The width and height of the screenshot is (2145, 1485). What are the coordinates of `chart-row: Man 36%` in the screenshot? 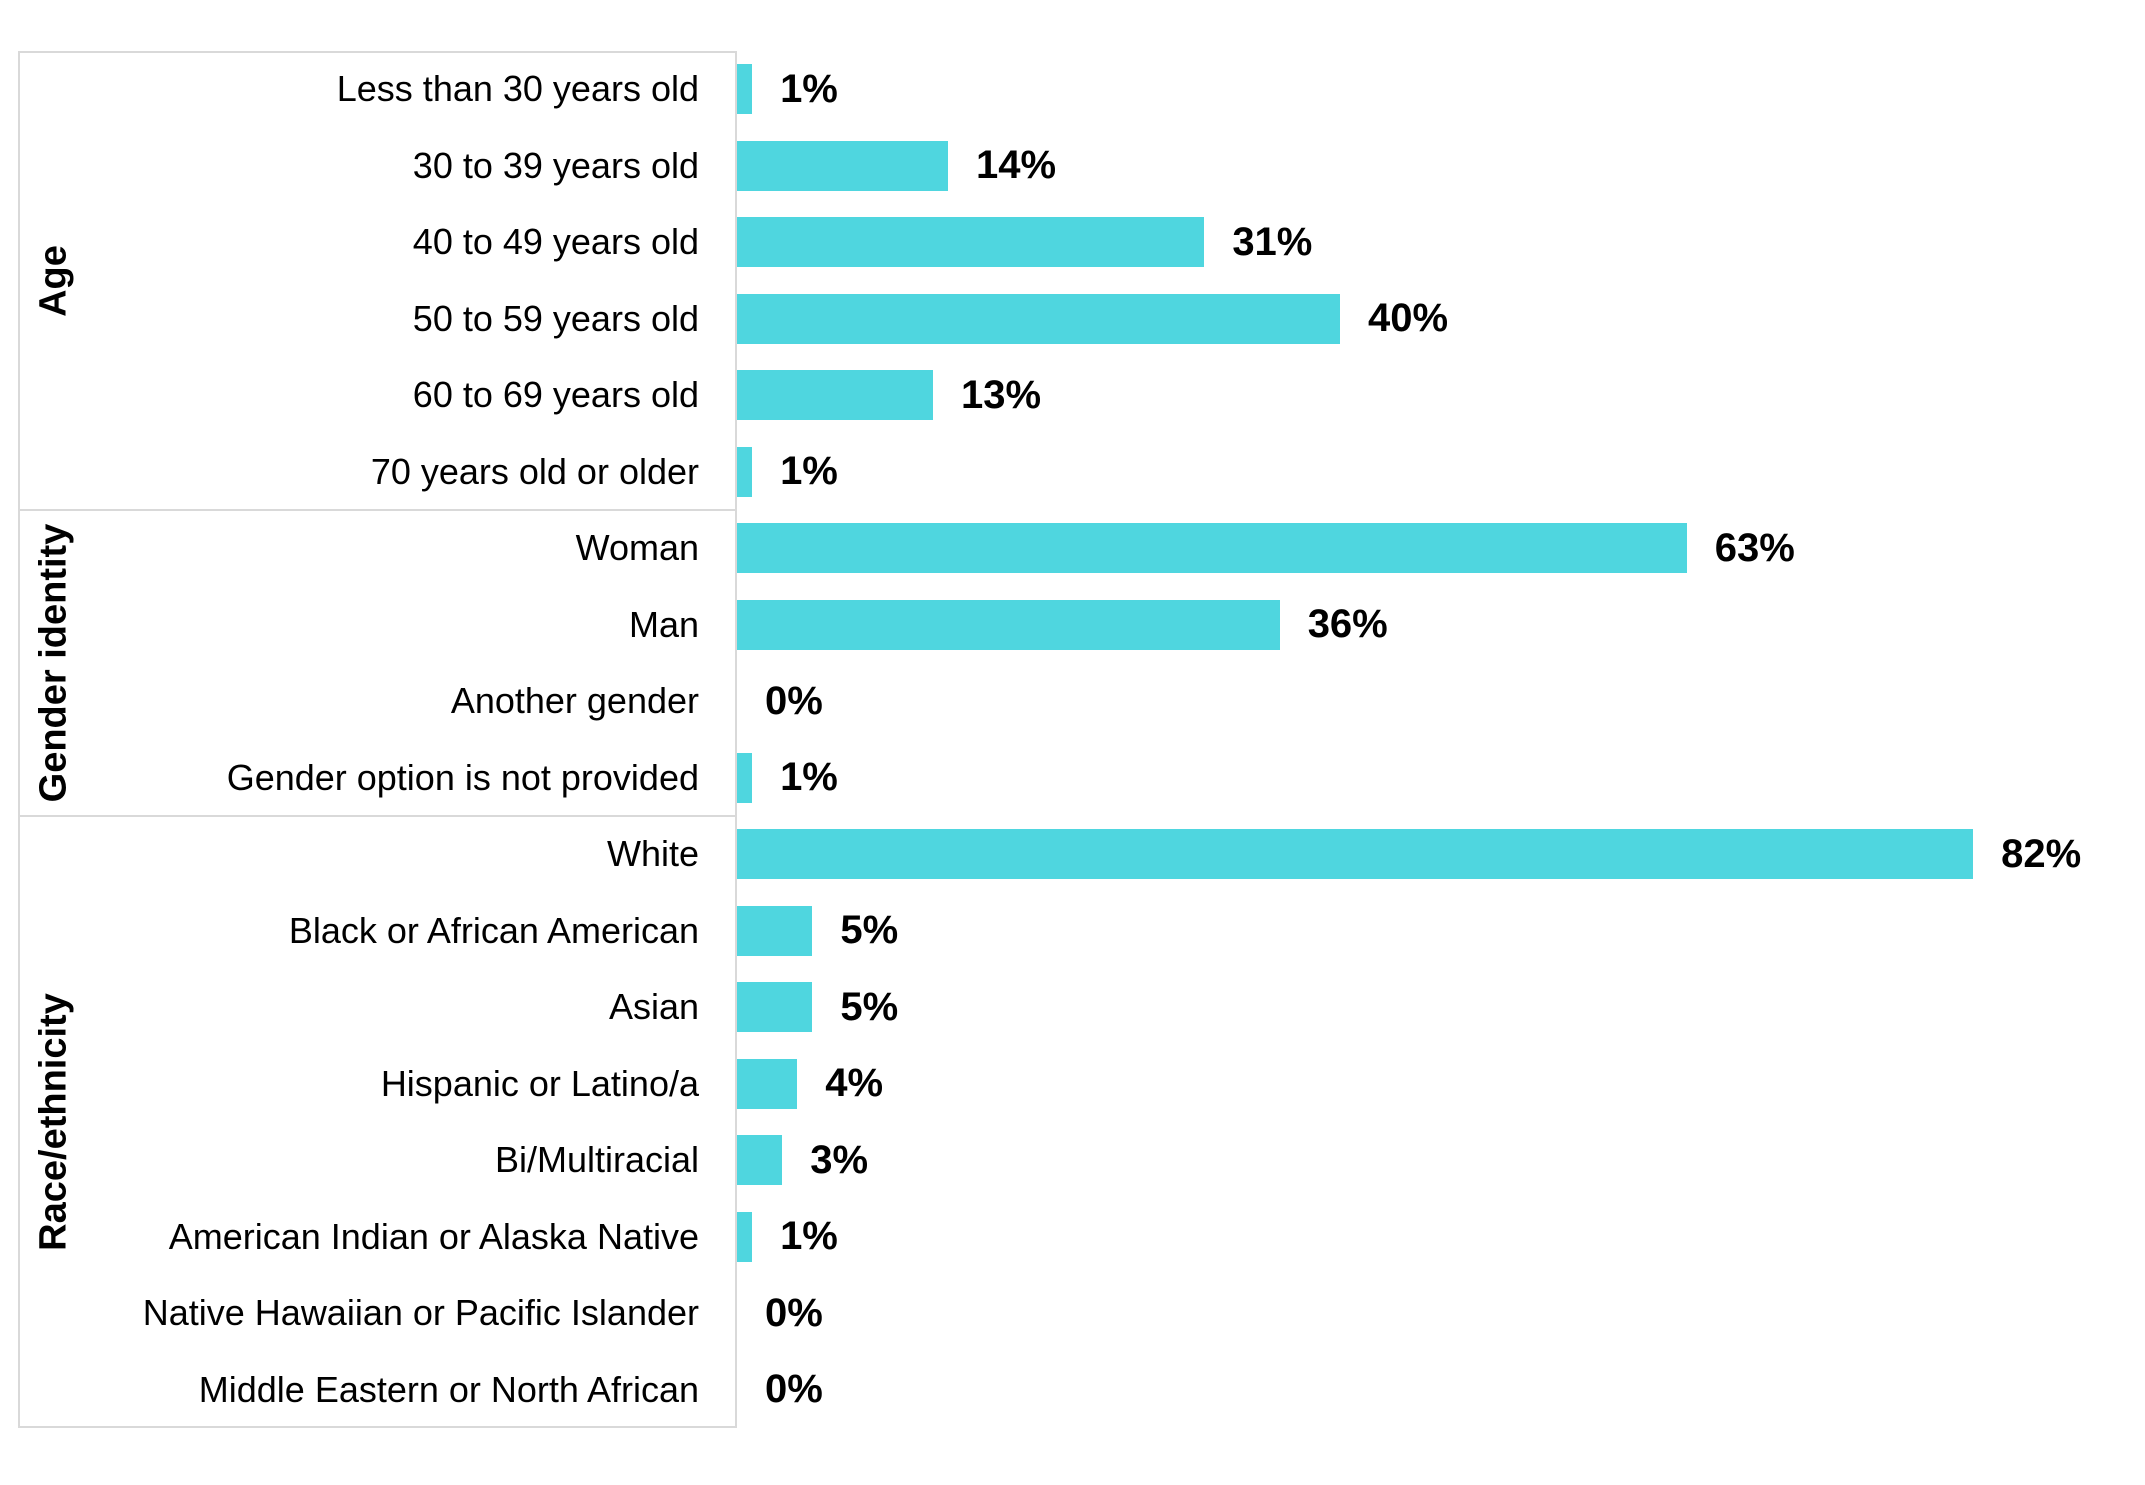 It's located at (1072, 625).